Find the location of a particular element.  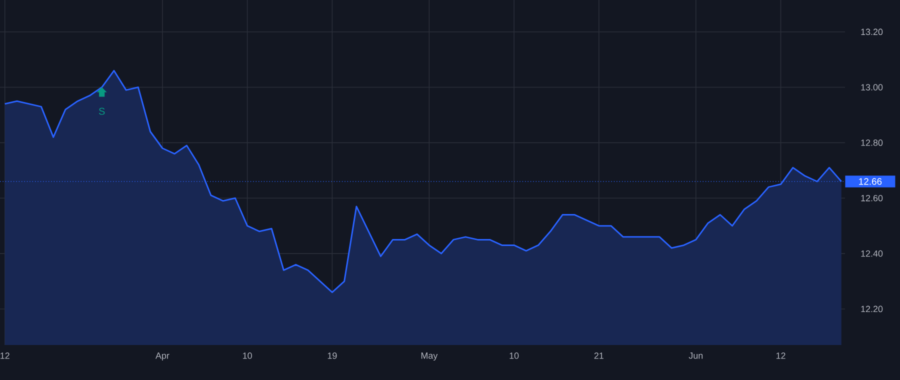

y-tick-label: 12.20 is located at coordinates (872, 309).